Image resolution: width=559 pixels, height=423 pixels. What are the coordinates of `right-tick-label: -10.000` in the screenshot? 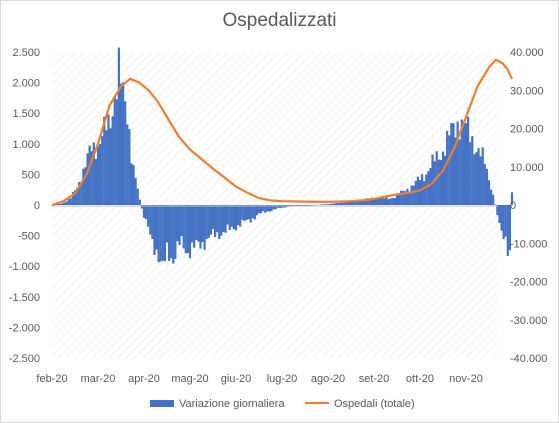 It's located at (528, 244).